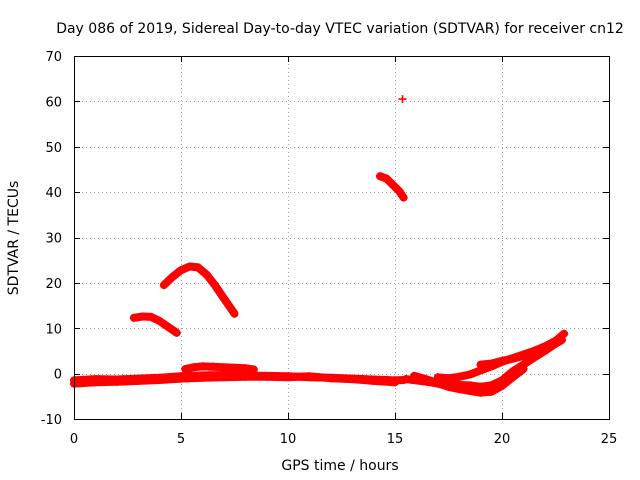  I want to click on y-tick-label: 70, so click(53, 57).